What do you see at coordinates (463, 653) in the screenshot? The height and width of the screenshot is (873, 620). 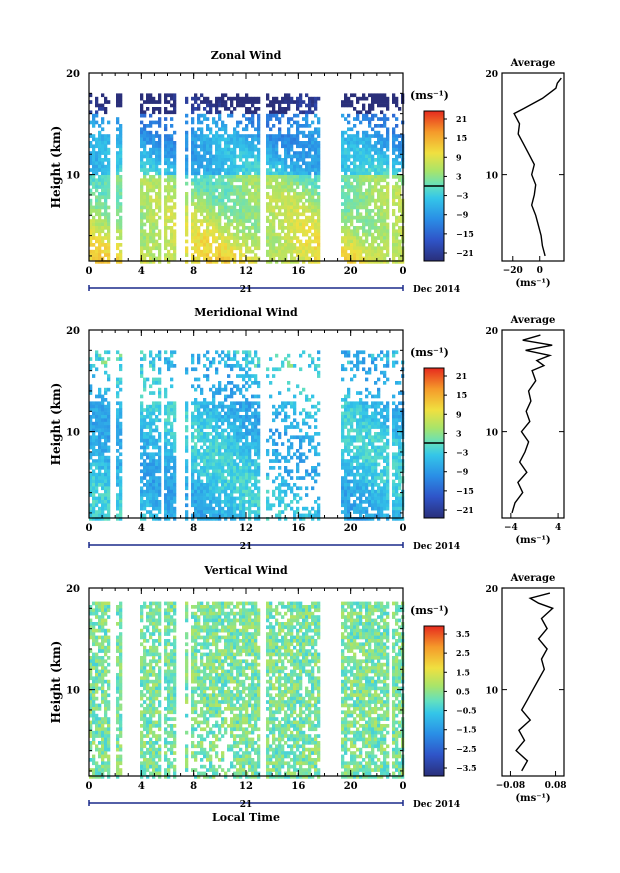 I see `colorbar-tick-label: 2.5` at bounding box center [463, 653].